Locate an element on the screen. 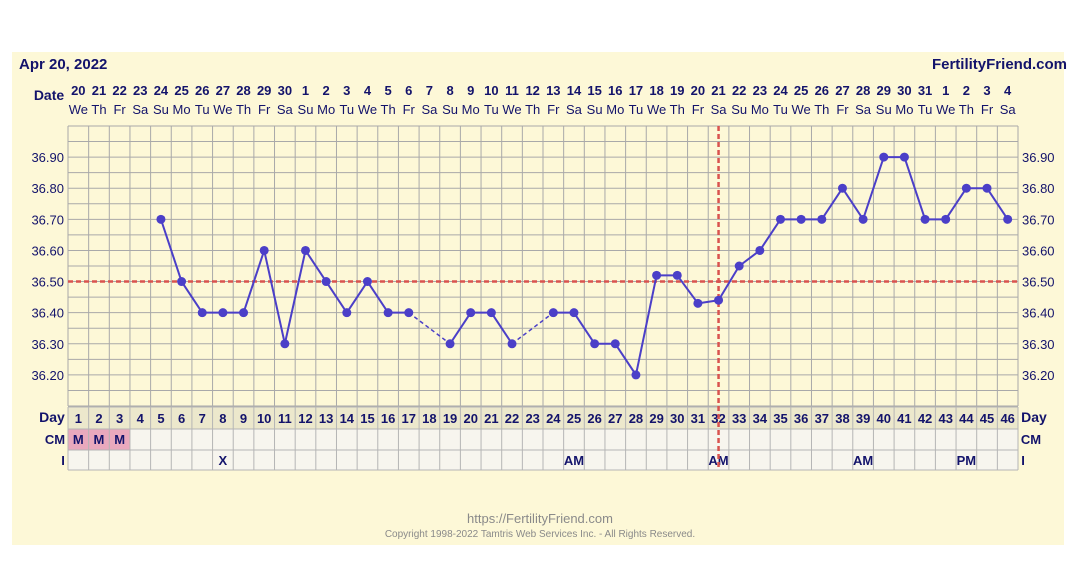  cycle-day-label: 23 is located at coordinates (532, 418).